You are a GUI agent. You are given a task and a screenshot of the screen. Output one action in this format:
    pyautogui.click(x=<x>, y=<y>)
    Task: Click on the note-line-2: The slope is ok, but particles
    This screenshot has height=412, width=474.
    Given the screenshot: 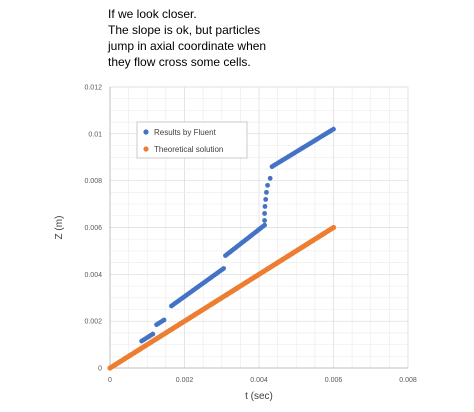 What is the action you would take?
    pyautogui.click(x=184, y=30)
    